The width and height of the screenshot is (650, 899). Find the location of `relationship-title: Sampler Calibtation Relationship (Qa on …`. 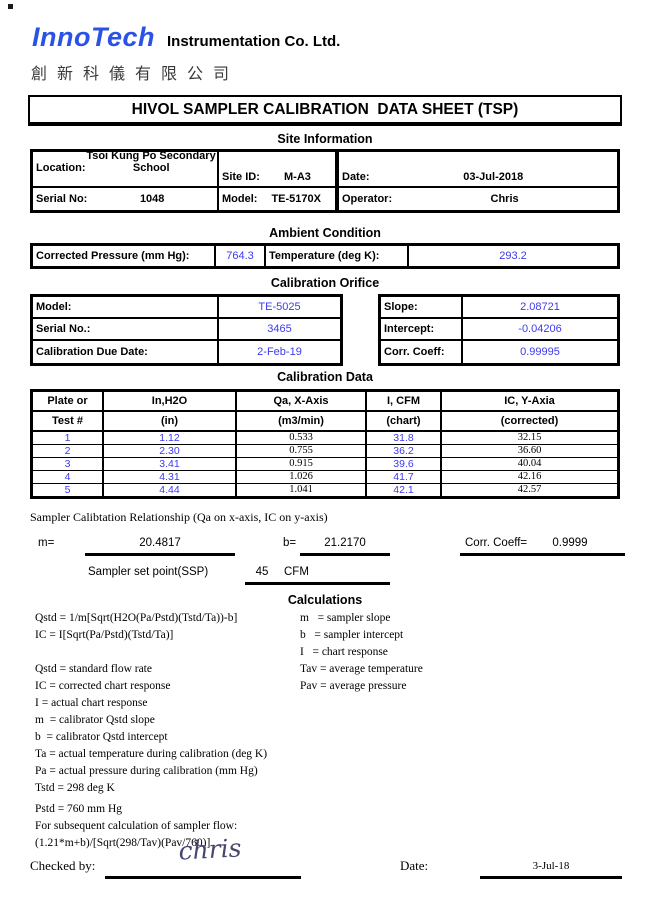

relationship-title: Sampler Calibtation Relationship (Qa on … is located at coordinates (179, 517).